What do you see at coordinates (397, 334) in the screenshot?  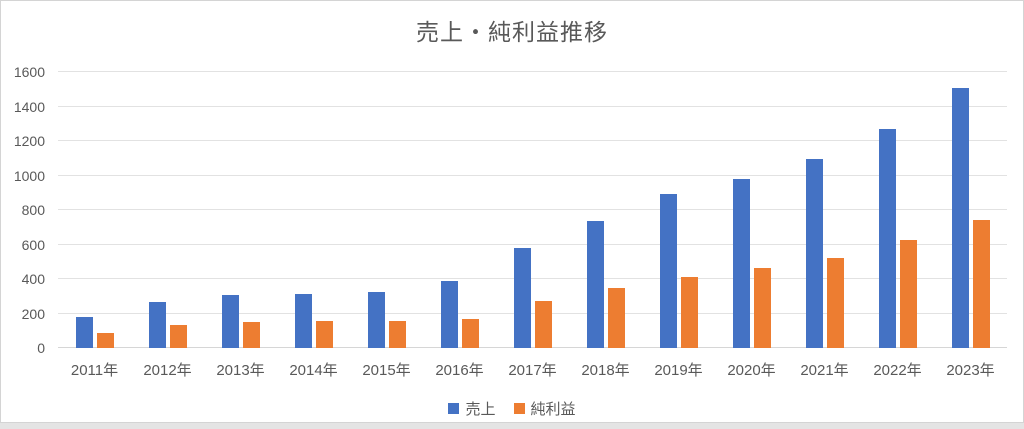 I see `bar-profit-2015年` at bounding box center [397, 334].